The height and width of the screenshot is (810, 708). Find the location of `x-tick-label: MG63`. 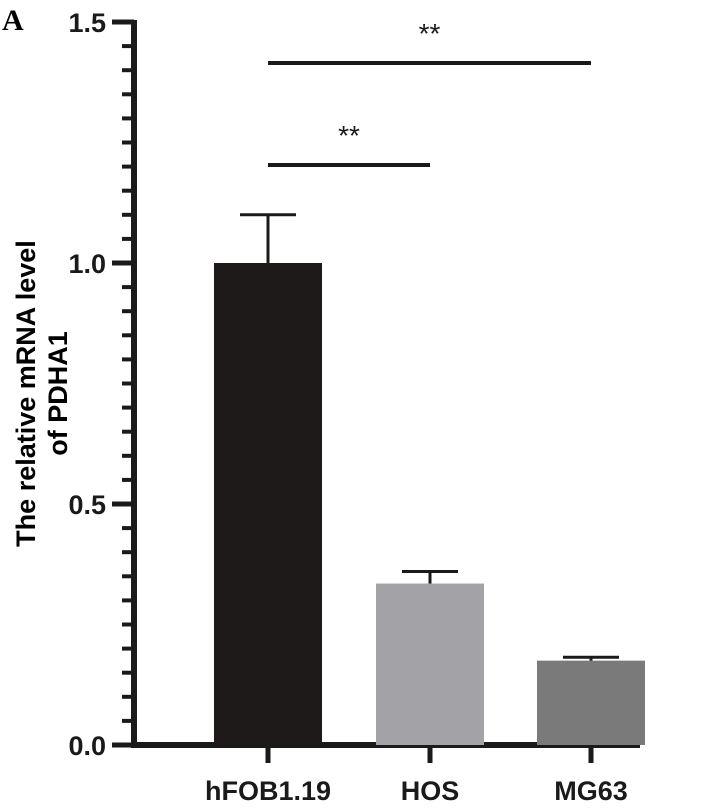

x-tick-label: MG63 is located at coordinates (591, 791).